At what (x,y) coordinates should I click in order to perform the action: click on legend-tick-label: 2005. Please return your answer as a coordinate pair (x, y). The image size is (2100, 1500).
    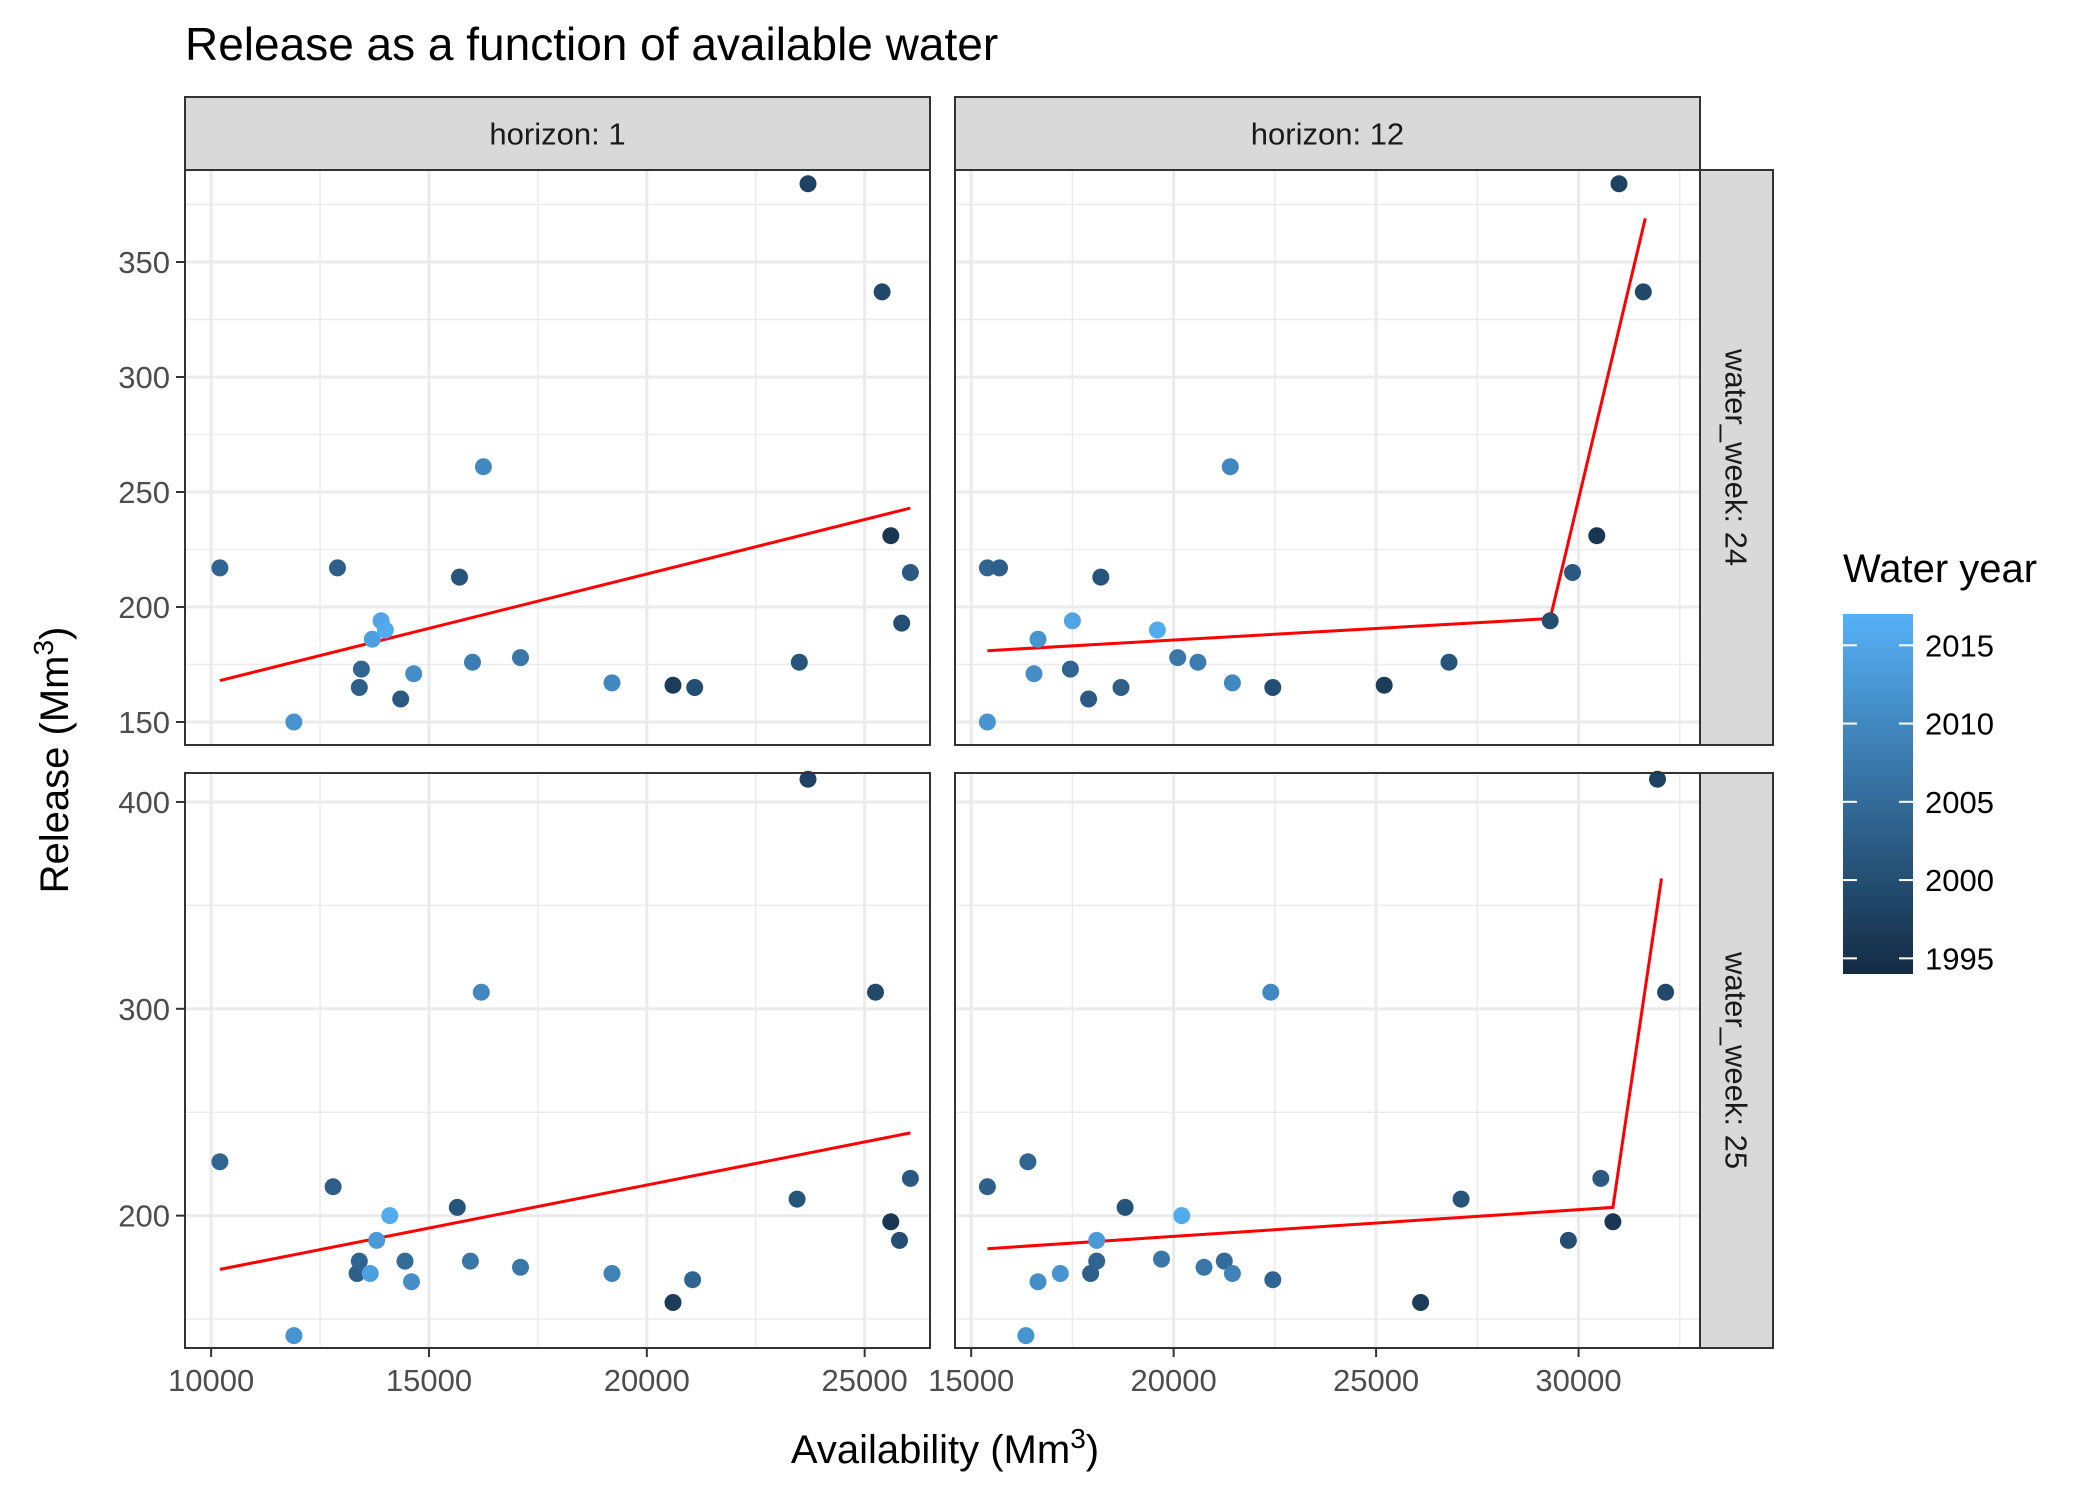
    Looking at the image, I should click on (1959, 802).